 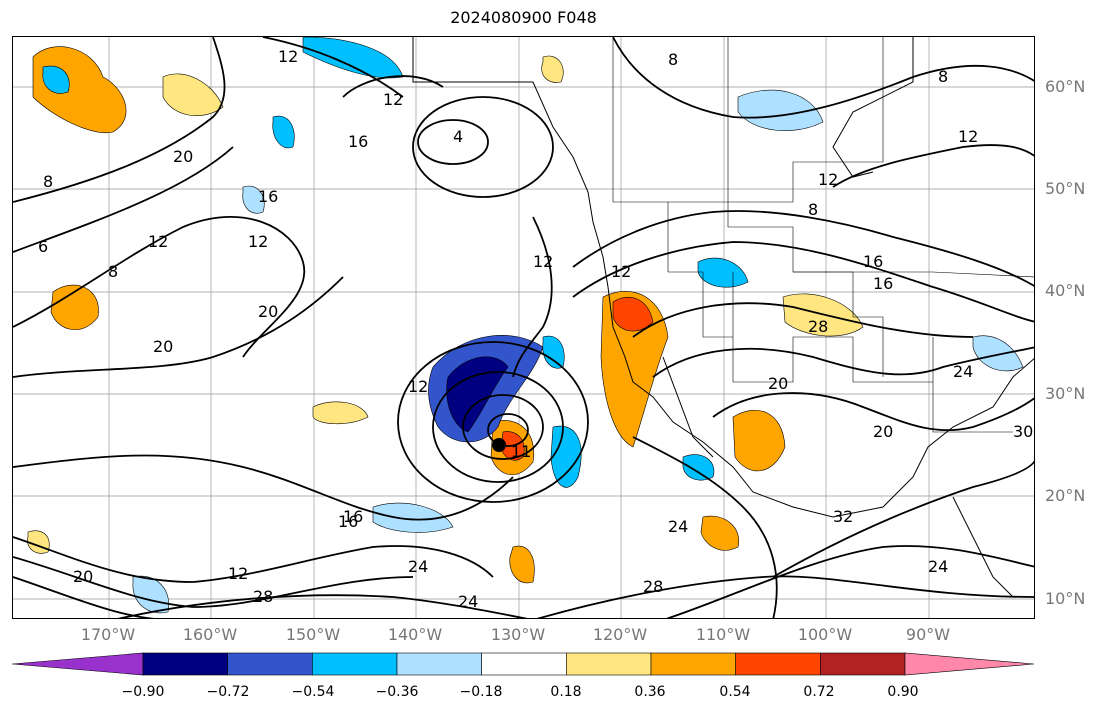 I want to click on colorbar-extend-low, so click(x=78, y=664).